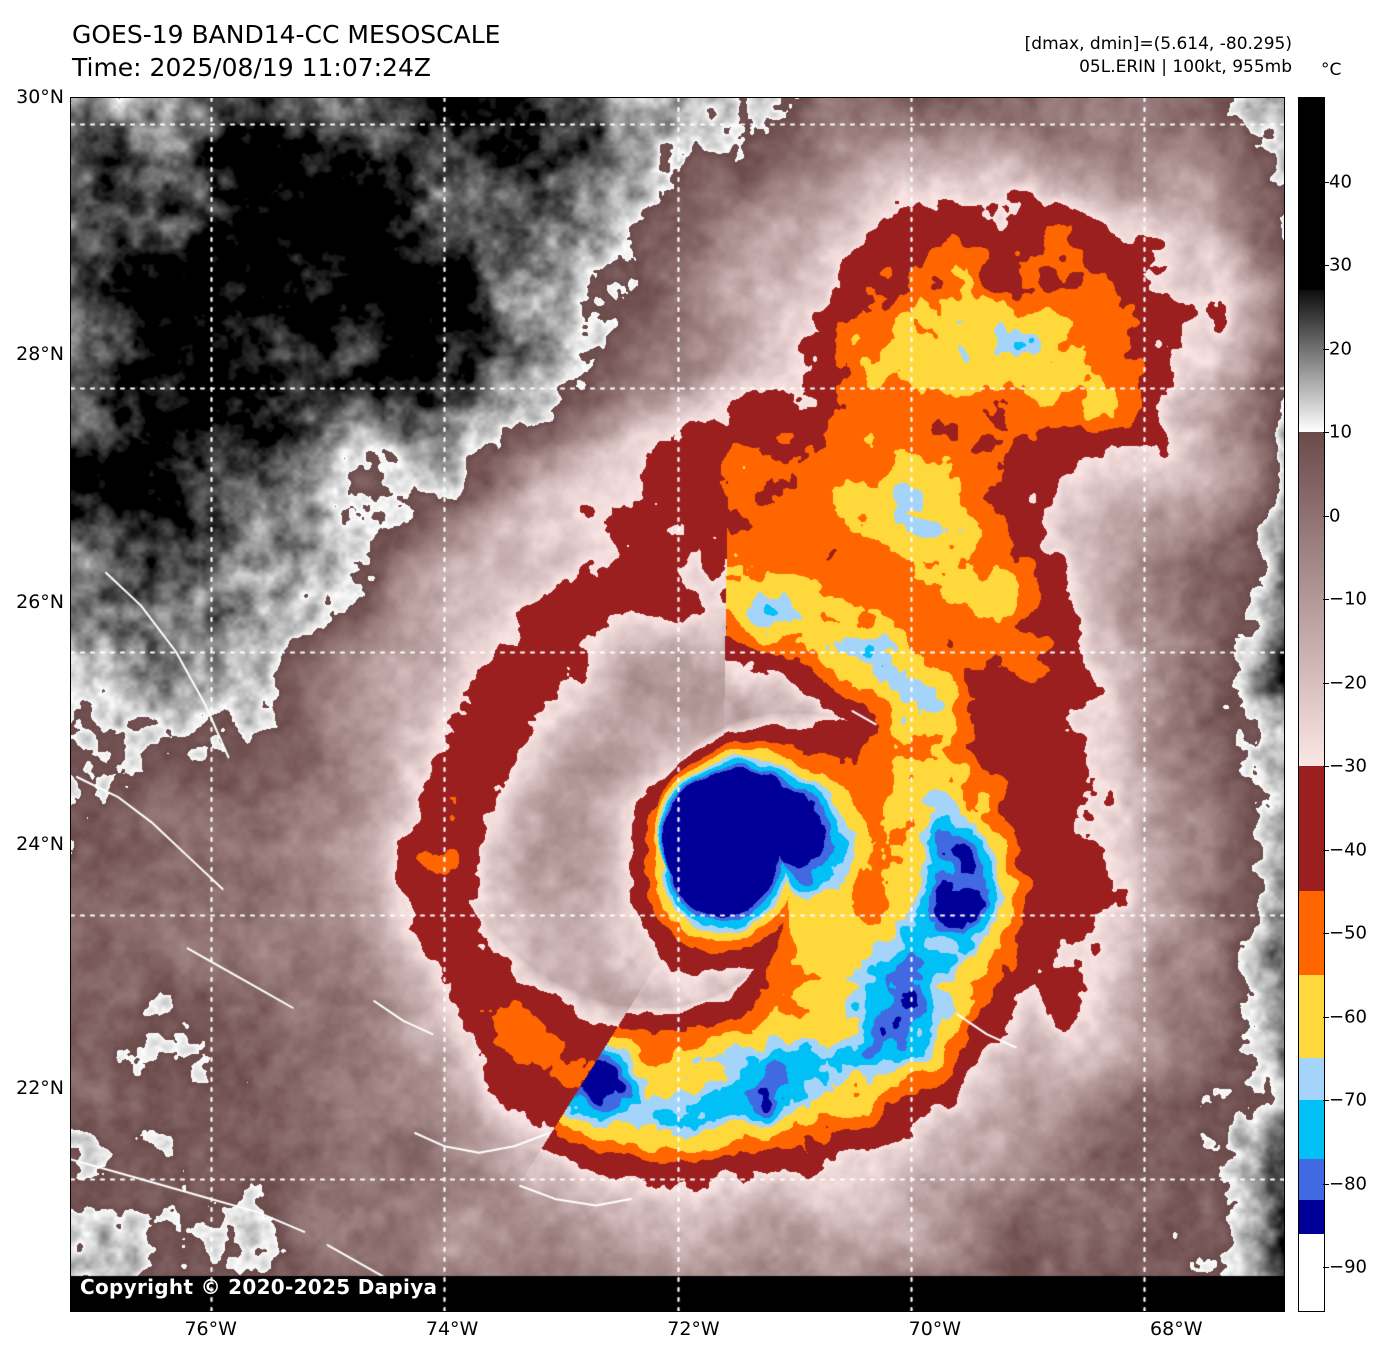 Image resolution: width=1390 pixels, height=1359 pixels. I want to click on colorbar-tick-label-1: 30, so click(1340, 265).